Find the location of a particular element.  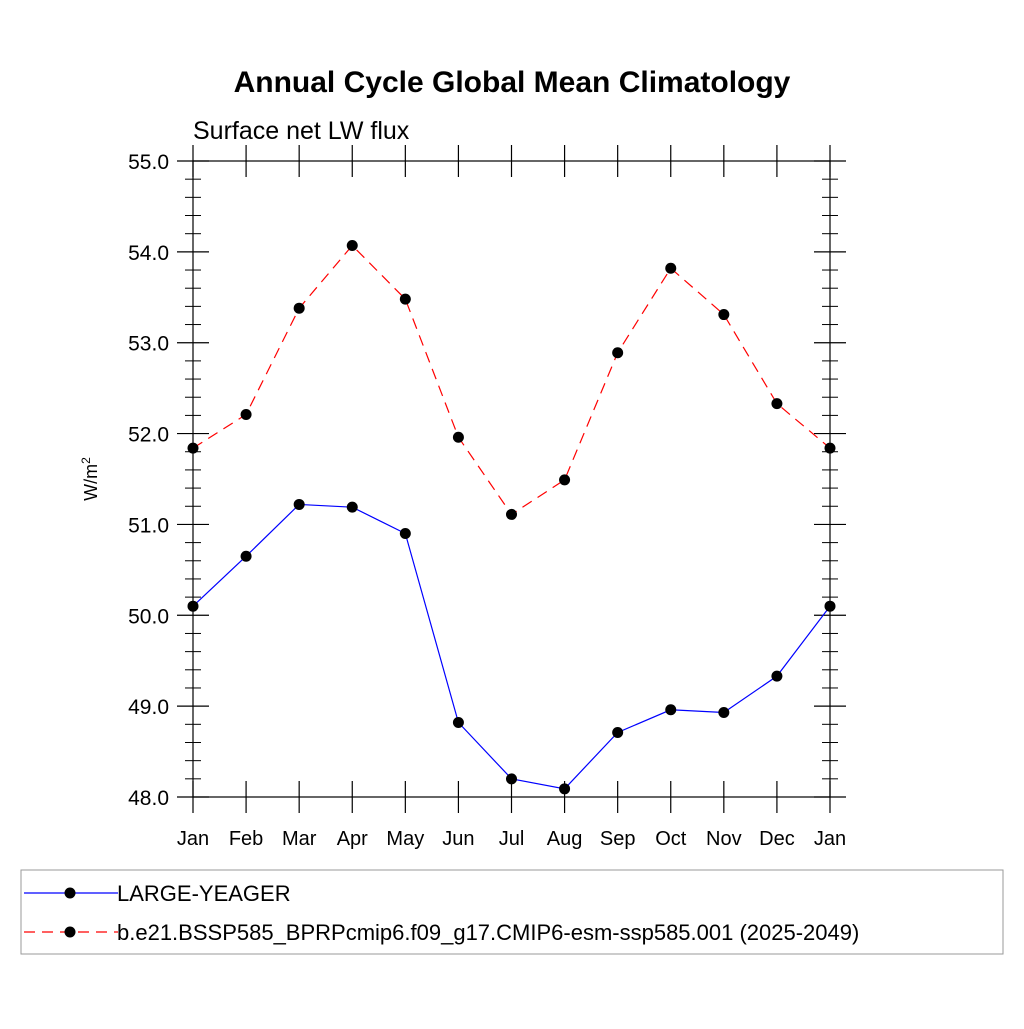

y-tick-label: 54.0 is located at coordinates (148, 253).